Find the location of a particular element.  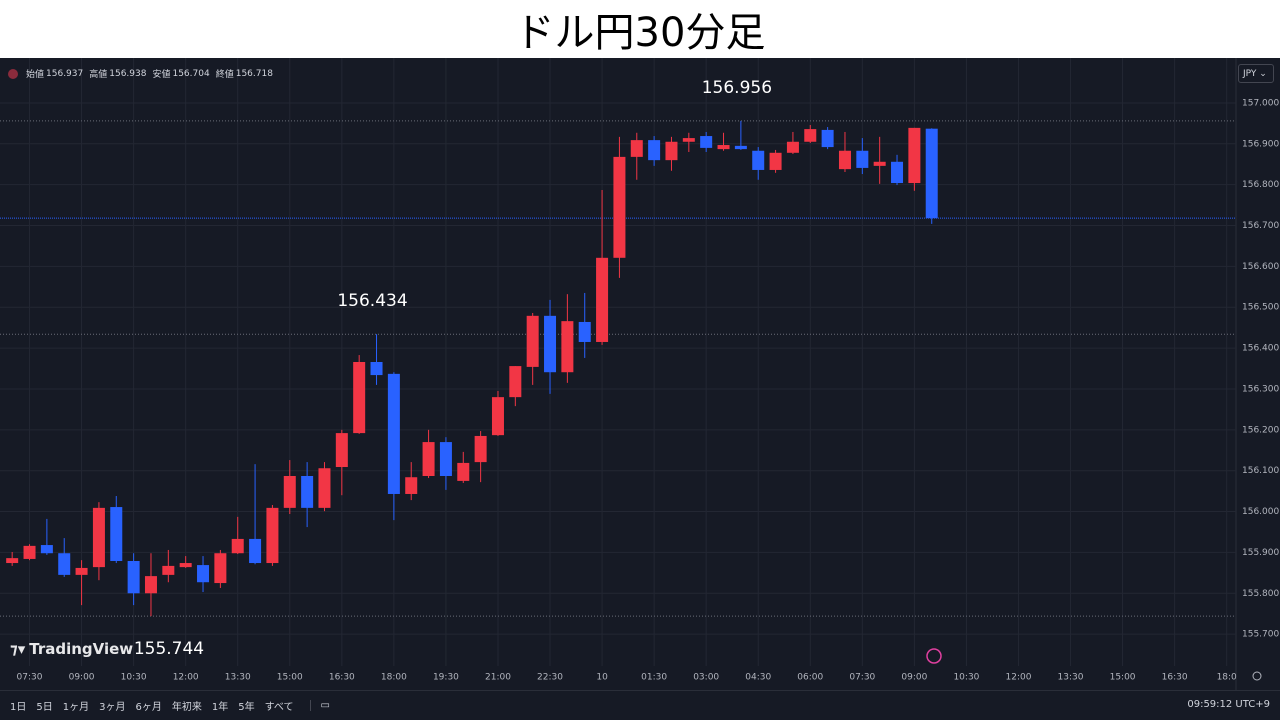

ohlc-header: 始値 156.937 高値 156.938 安値 156.704 終値 156.718 is located at coordinates (142, 73).